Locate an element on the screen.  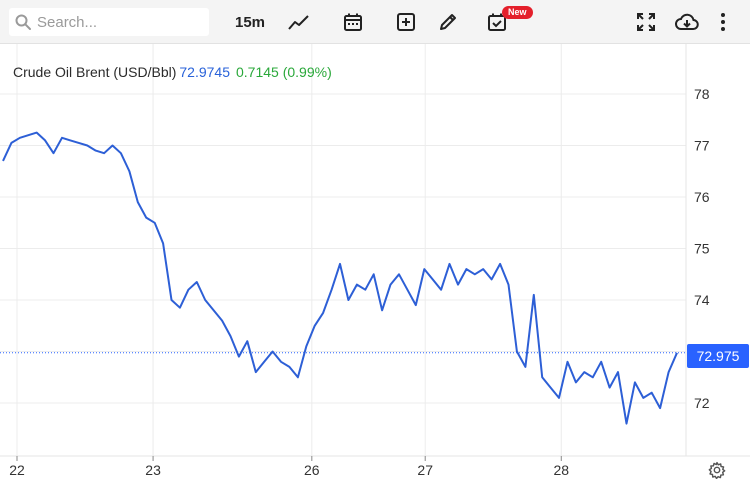
draw-button is located at coordinates (448, 22).